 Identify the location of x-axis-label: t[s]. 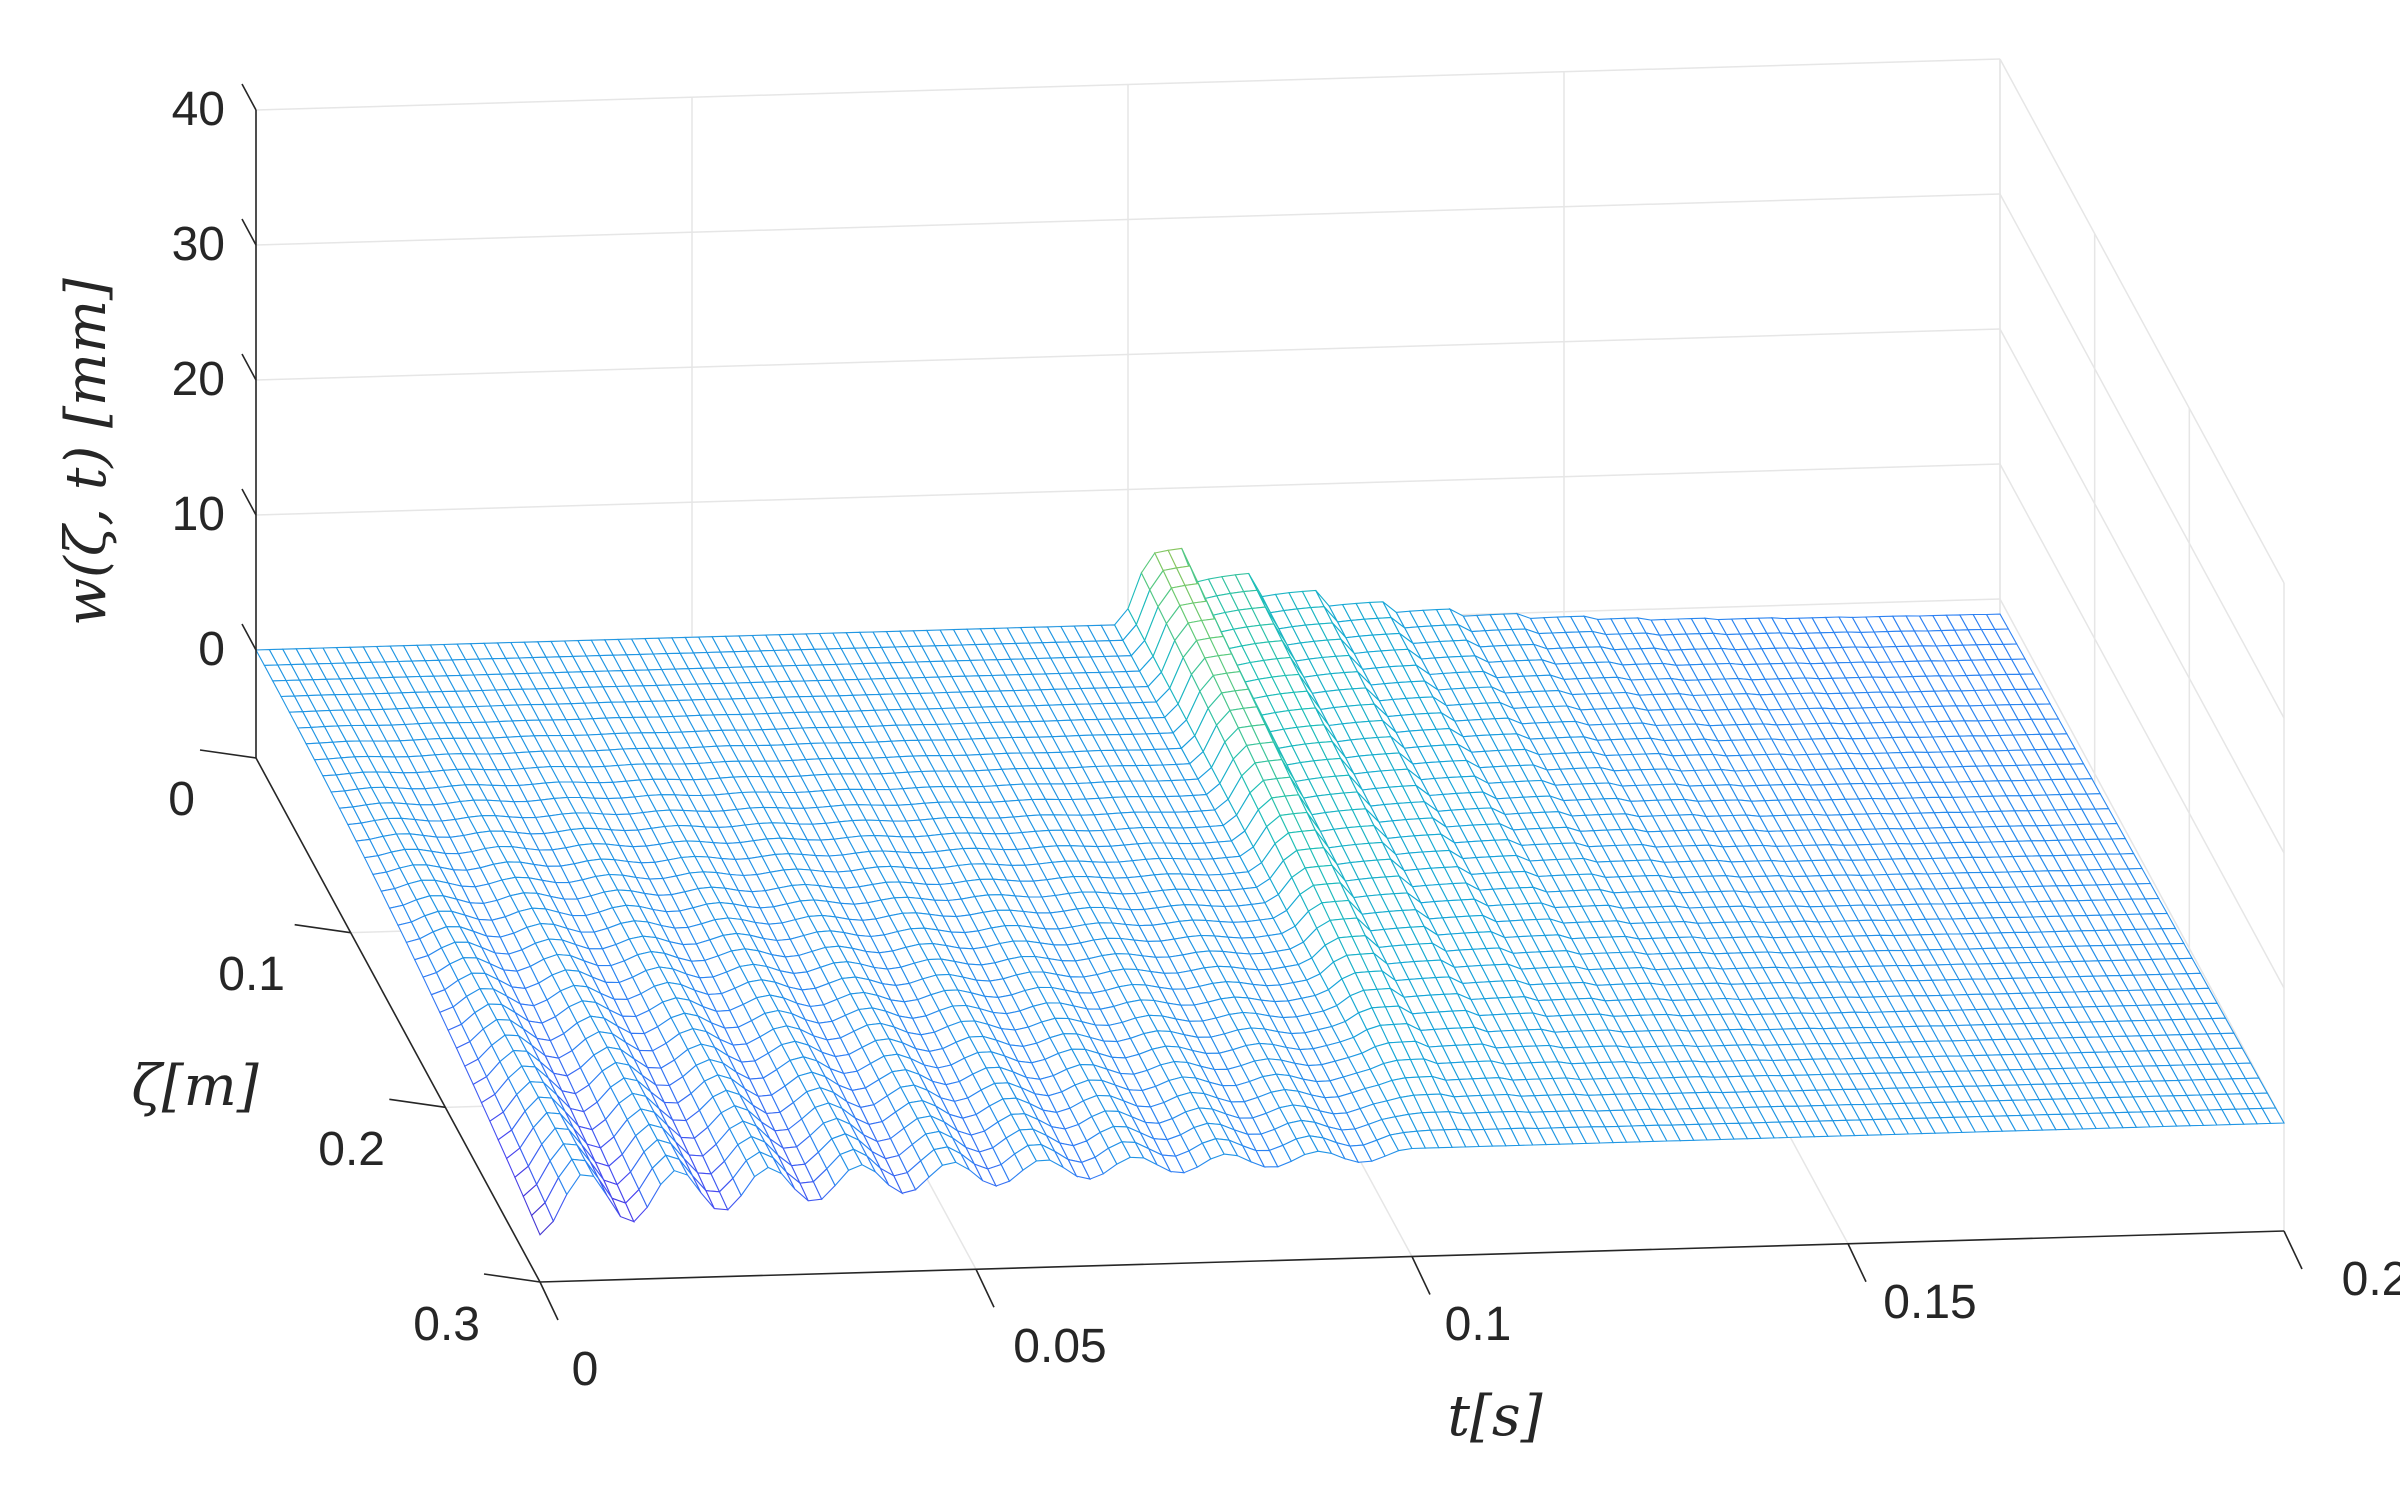
(1495, 1416).